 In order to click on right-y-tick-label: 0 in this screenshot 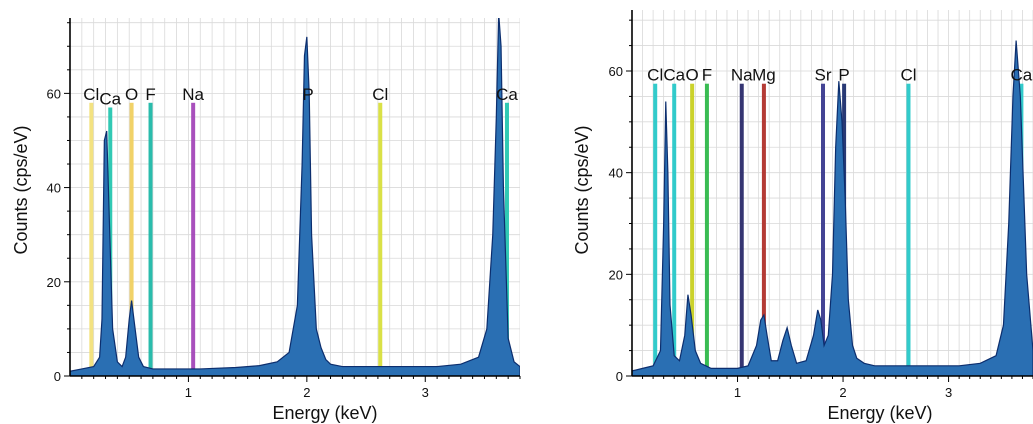, I will do `click(619, 376)`.